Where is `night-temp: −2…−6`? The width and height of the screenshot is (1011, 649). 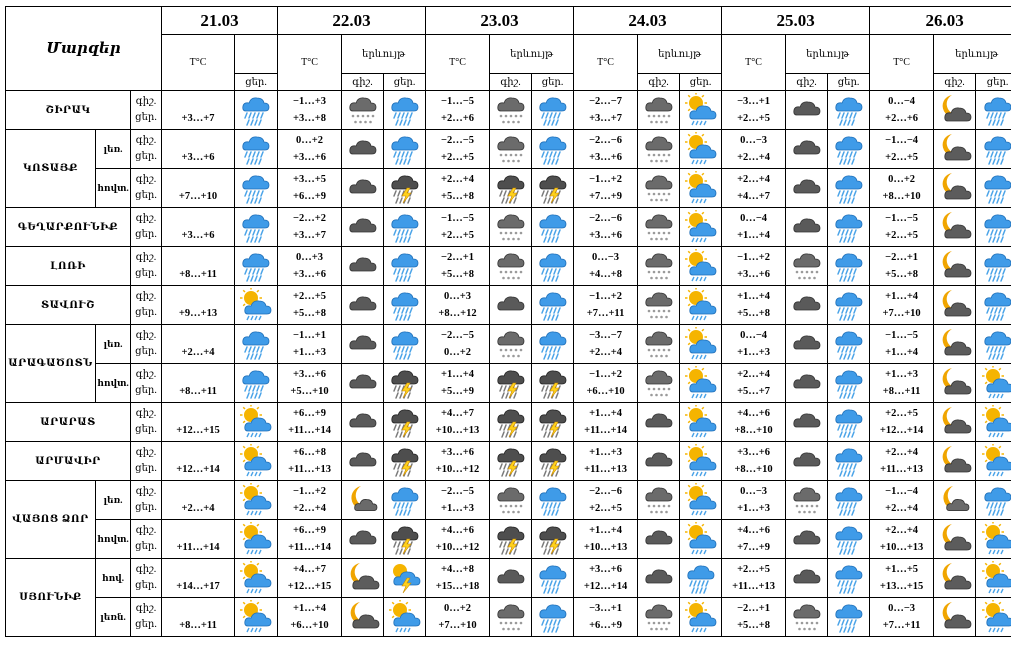 night-temp: −2…−6 is located at coordinates (606, 140).